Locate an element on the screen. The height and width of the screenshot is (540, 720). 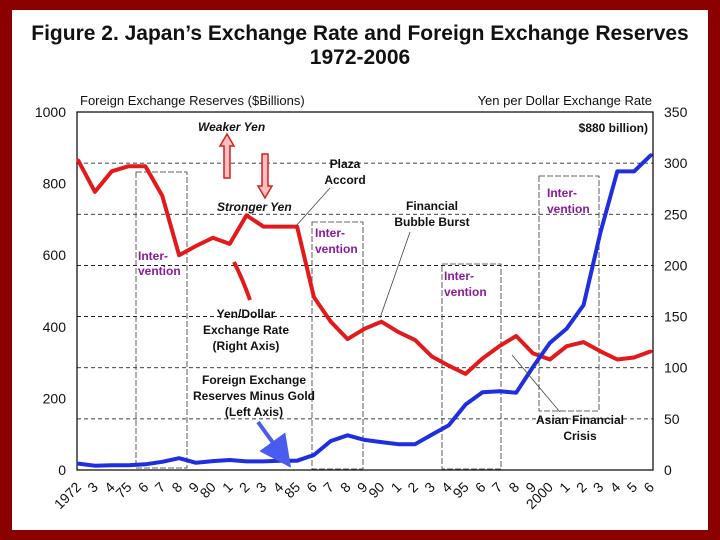
reserves-point-1986 is located at coordinates (314, 455).